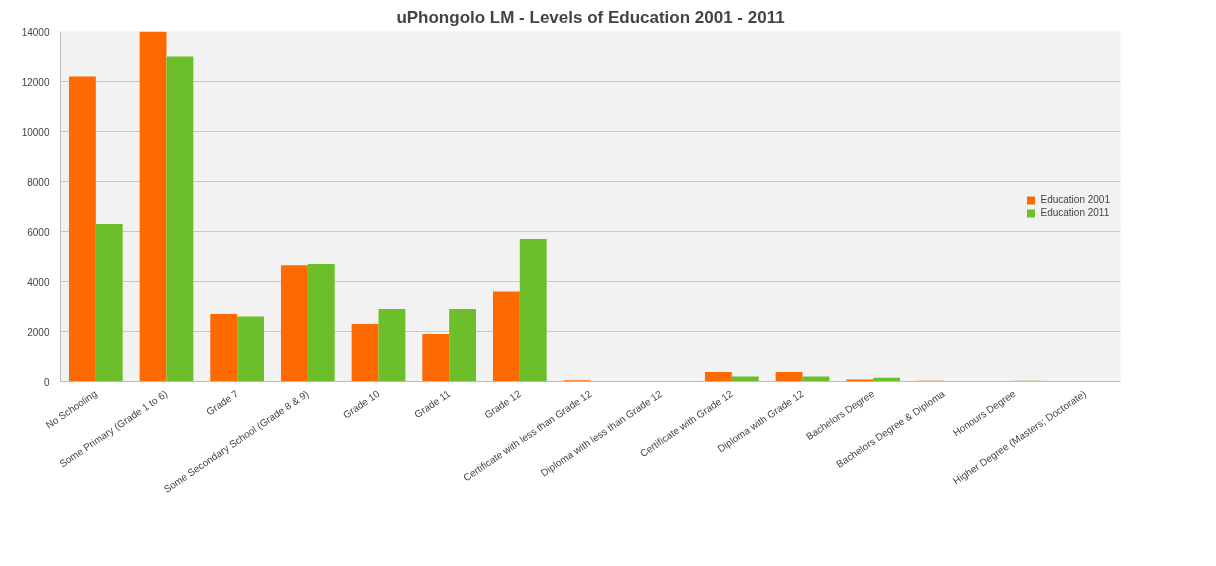 The image size is (1216, 566). What do you see at coordinates (38, 282) in the screenshot?
I see `y-tick-label: 4000` at bounding box center [38, 282].